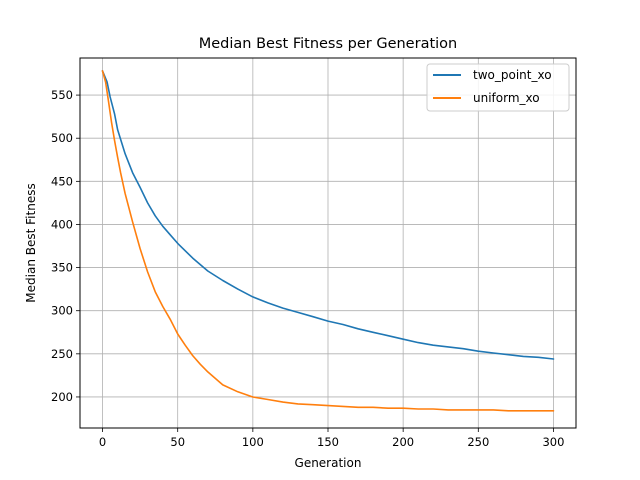 This screenshot has width=640, height=480. What do you see at coordinates (62, 181) in the screenshot?
I see `y-tick-label: 450` at bounding box center [62, 181].